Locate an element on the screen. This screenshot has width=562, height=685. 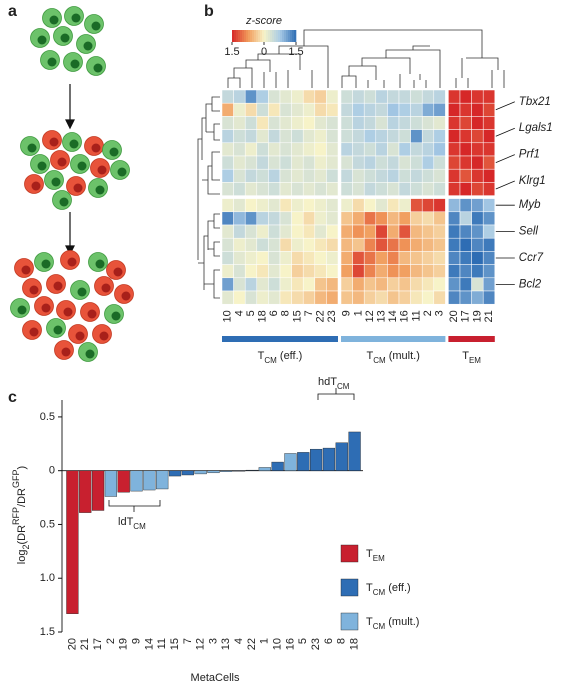
gene: Tbx21 is located at coordinates (535, 102).